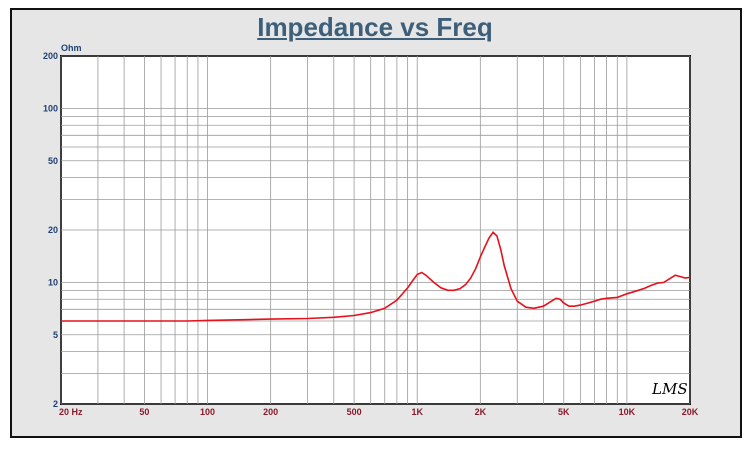 The image size is (750, 450). What do you see at coordinates (55, 335) in the screenshot?
I see `y-tick-label: 5` at bounding box center [55, 335].